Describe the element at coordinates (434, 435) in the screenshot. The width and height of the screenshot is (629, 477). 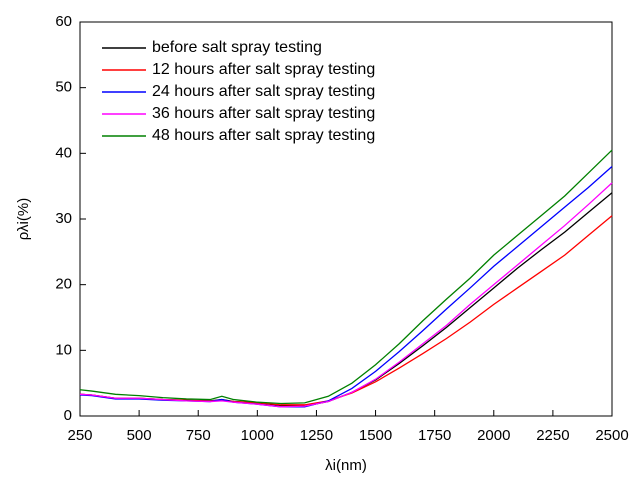
I see `x-tick-label: 1750` at that location.